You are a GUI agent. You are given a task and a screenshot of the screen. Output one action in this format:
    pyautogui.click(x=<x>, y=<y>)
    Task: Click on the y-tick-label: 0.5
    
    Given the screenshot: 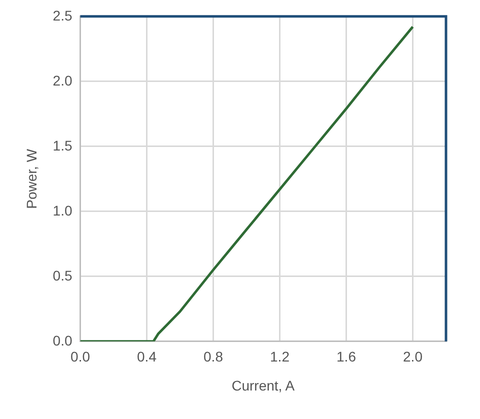 What is the action you would take?
    pyautogui.click(x=62, y=275)
    